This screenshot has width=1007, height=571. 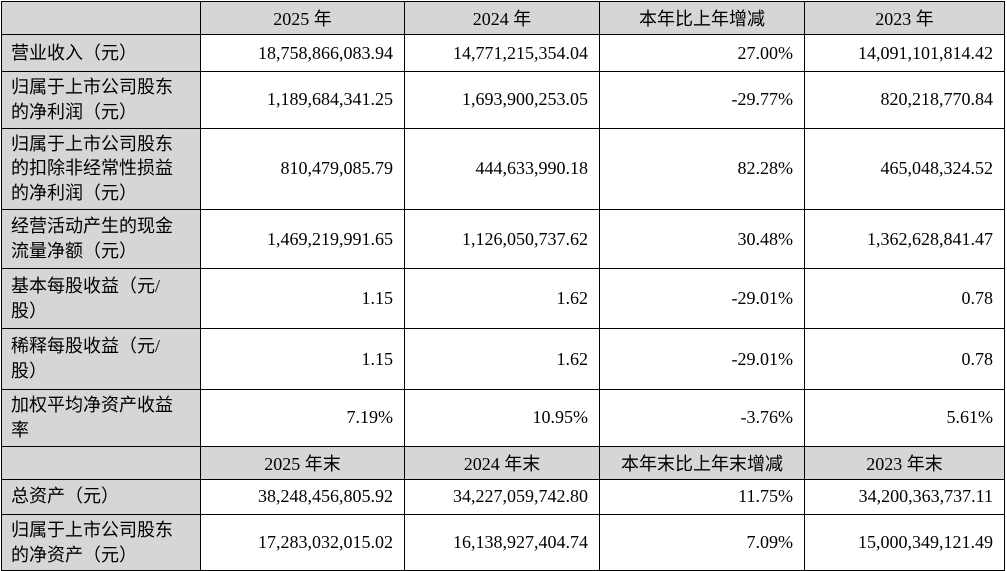 I want to click on value-2025: 7.19%, so click(x=302, y=418).